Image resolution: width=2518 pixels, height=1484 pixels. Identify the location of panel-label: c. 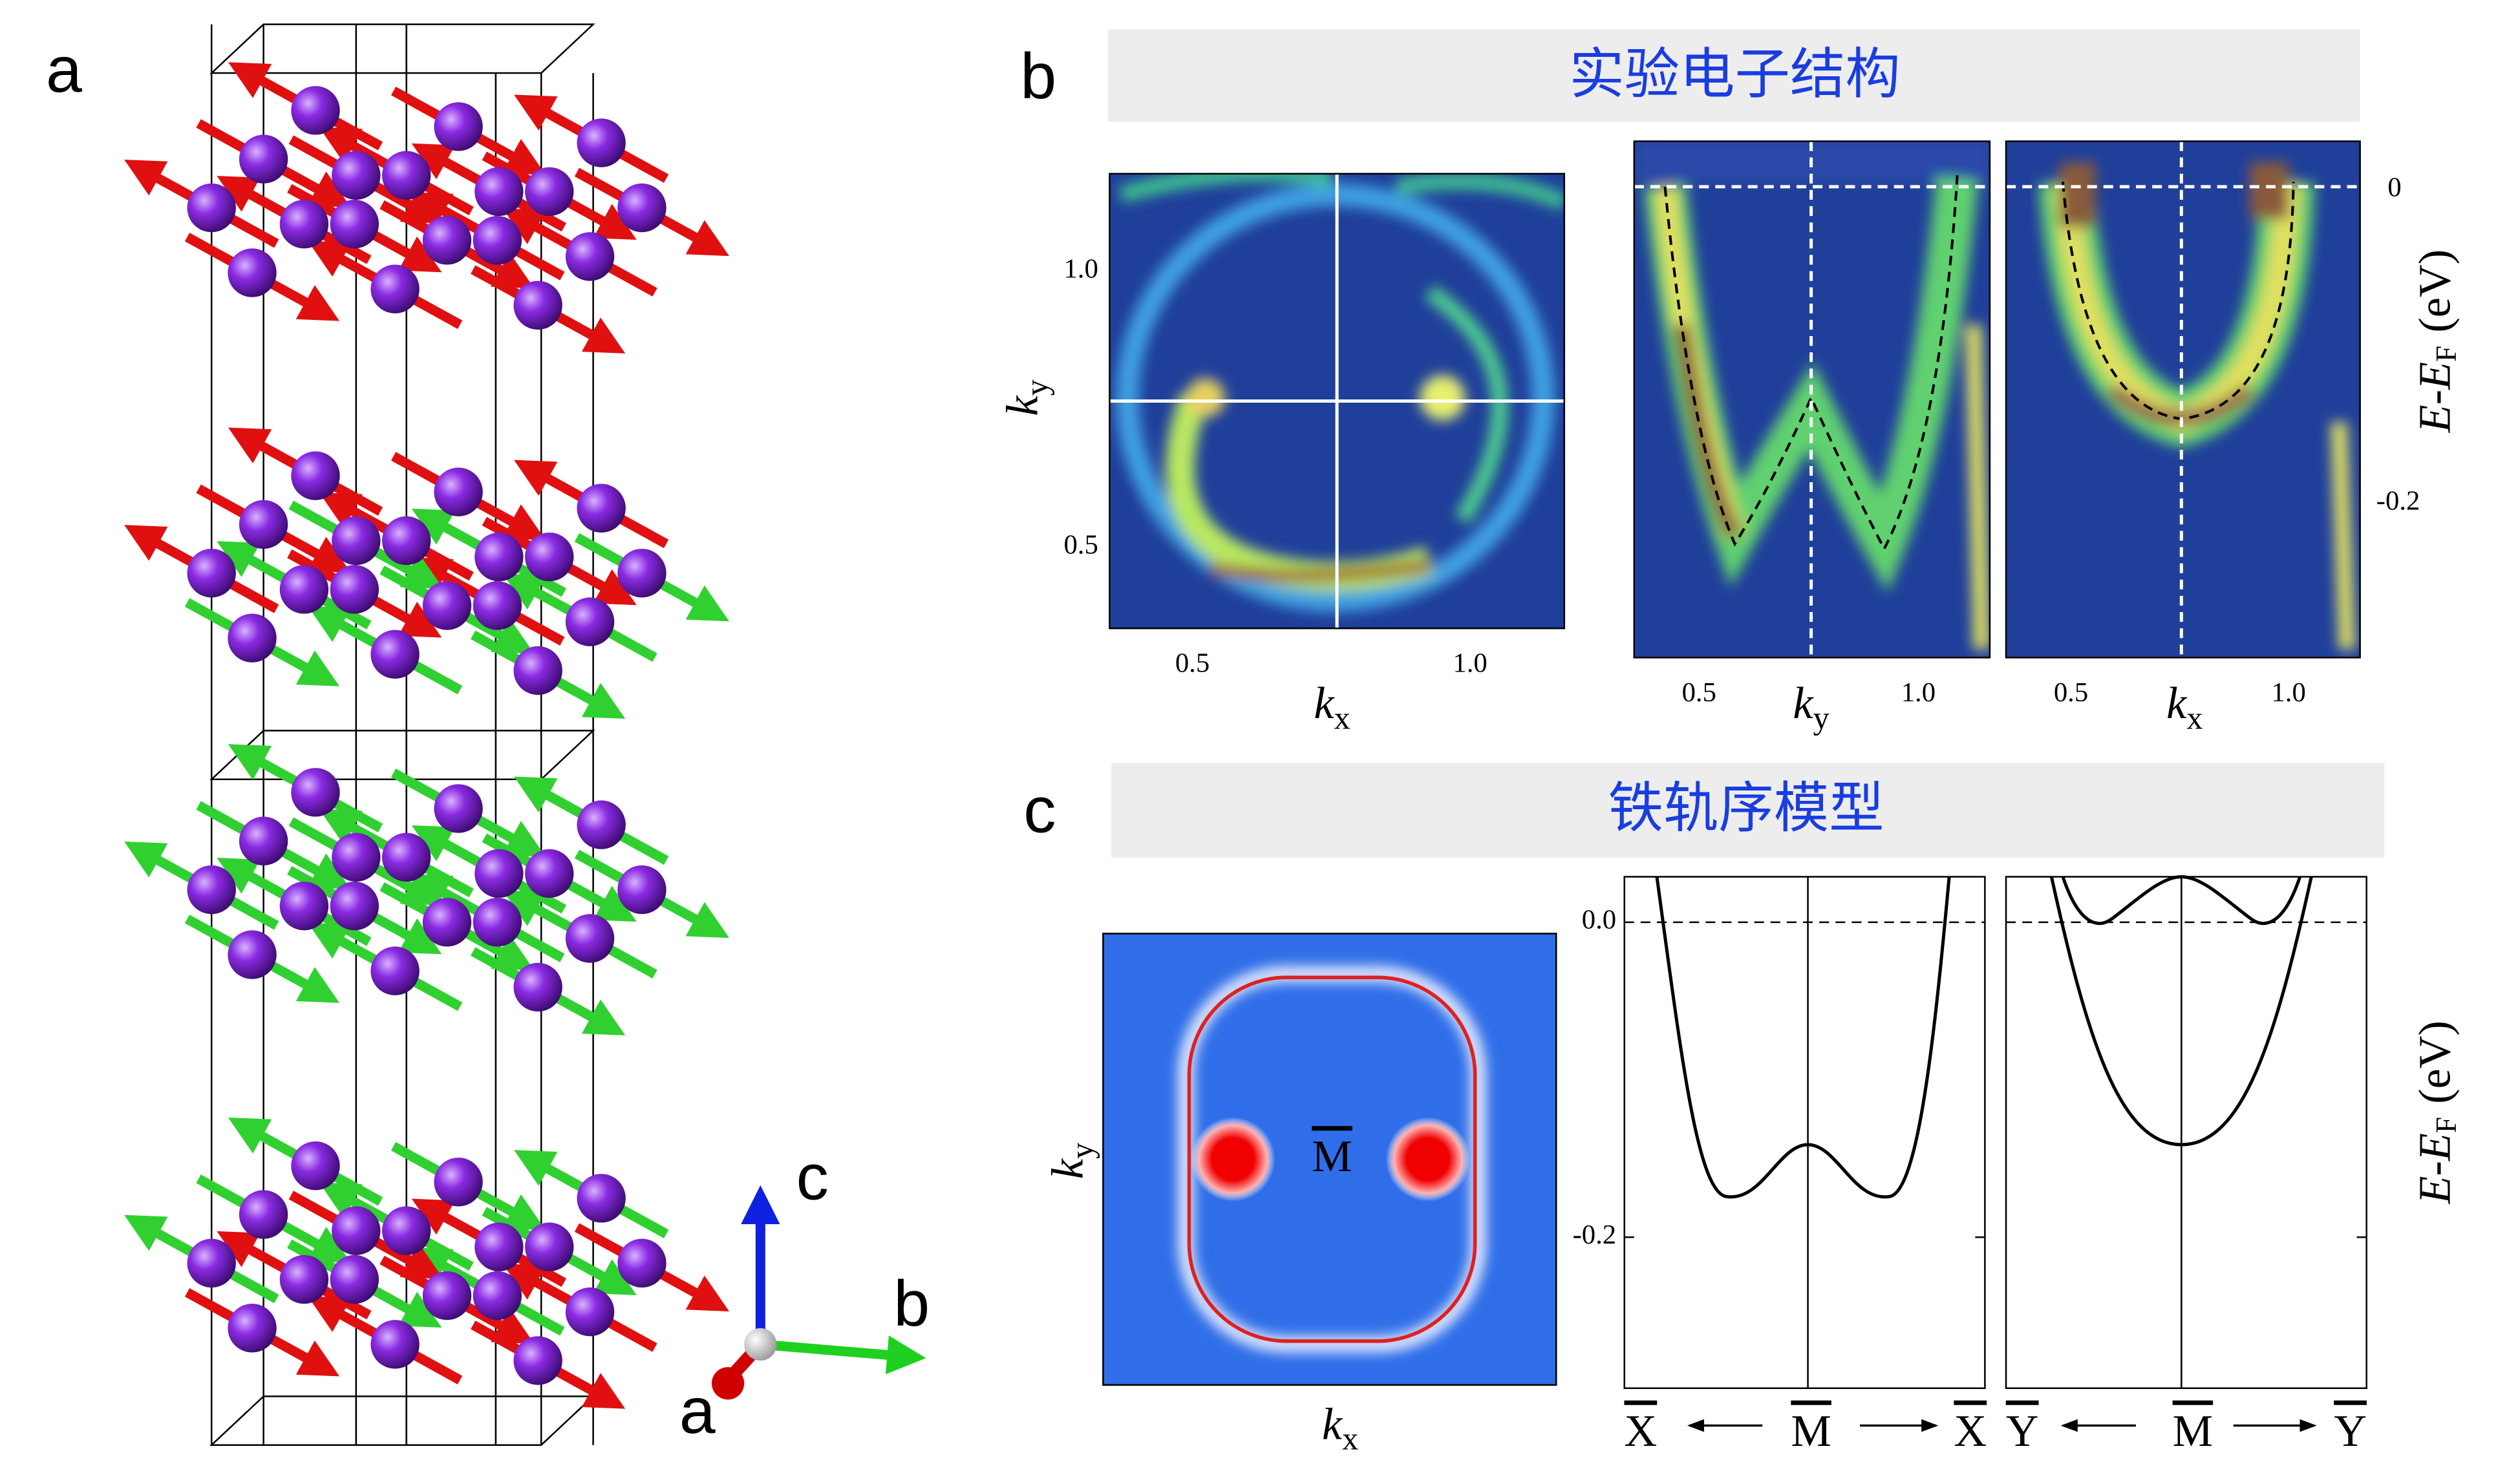
(1039, 811).